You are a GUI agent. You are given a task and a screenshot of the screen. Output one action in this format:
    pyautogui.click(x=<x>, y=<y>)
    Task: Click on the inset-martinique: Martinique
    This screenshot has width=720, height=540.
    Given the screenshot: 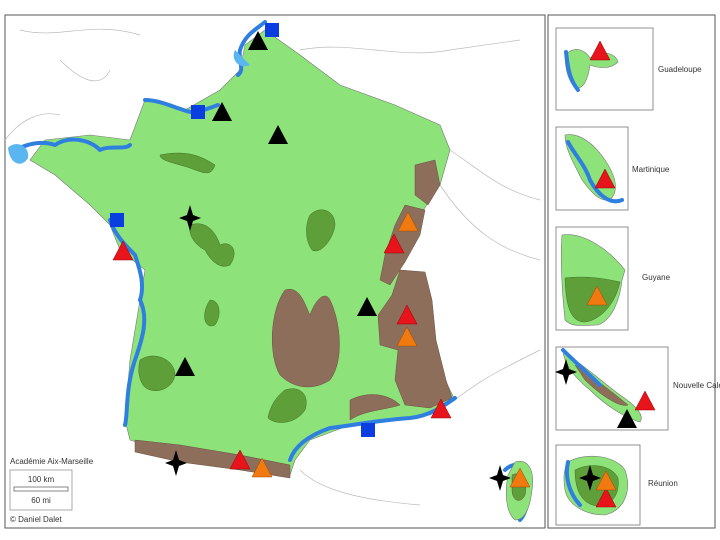 What is the action you would take?
    pyautogui.click(x=612, y=168)
    